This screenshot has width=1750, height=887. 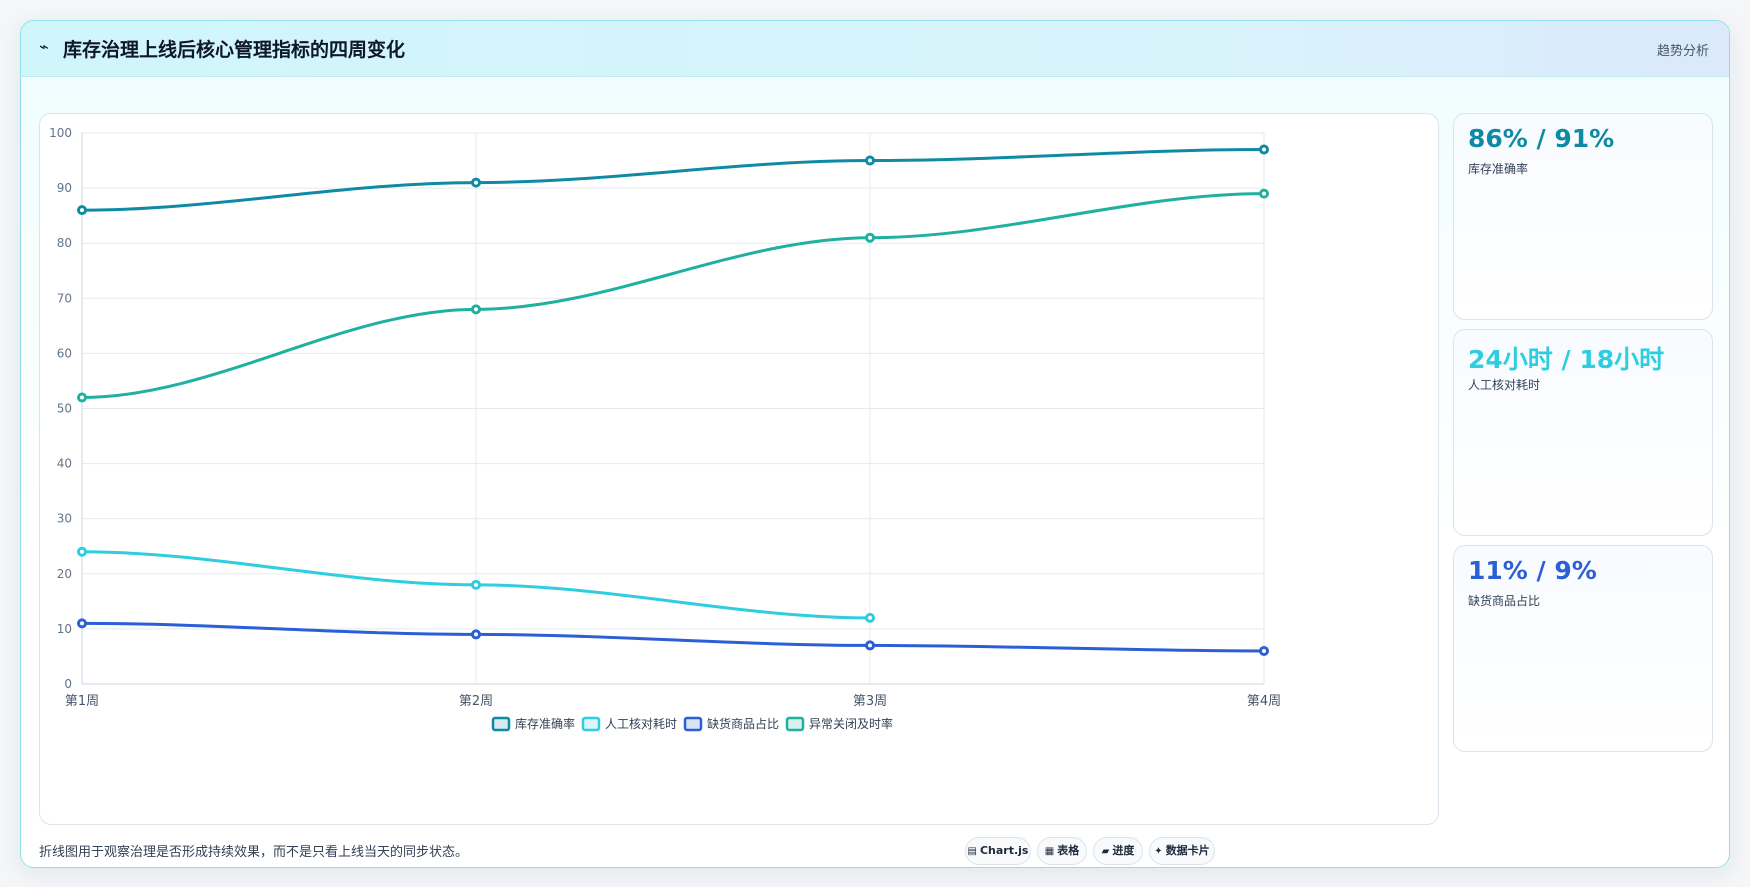 I want to click on y-tick-label: 0, so click(x=68, y=684).